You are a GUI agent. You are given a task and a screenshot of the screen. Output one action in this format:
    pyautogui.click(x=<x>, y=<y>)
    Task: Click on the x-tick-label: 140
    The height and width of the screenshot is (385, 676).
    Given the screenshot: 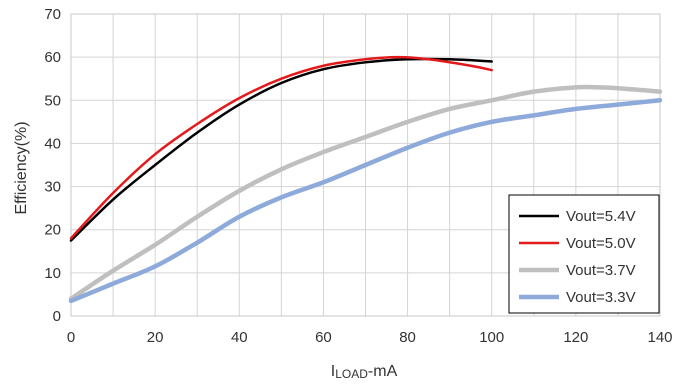 What is the action you would take?
    pyautogui.click(x=659, y=337)
    